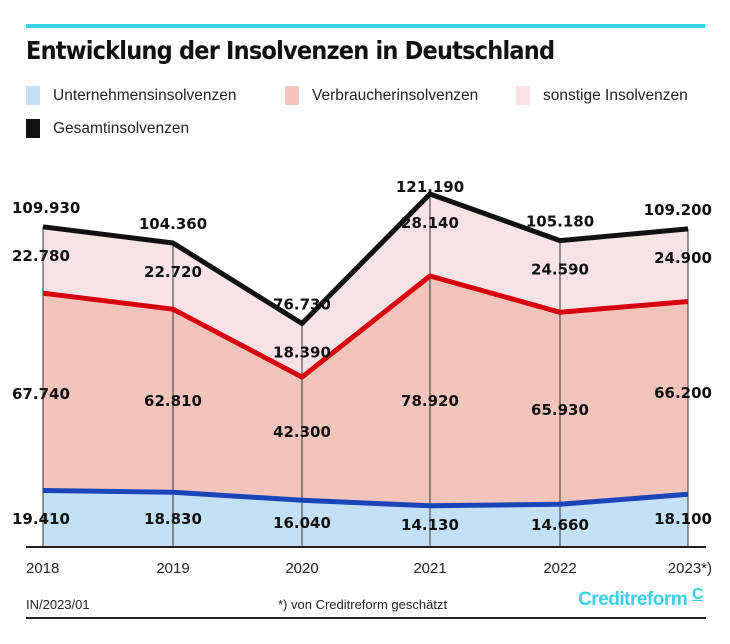 Image resolution: width=730 pixels, height=644 pixels. I want to click on x-tick-2021: 2021, so click(429, 568).